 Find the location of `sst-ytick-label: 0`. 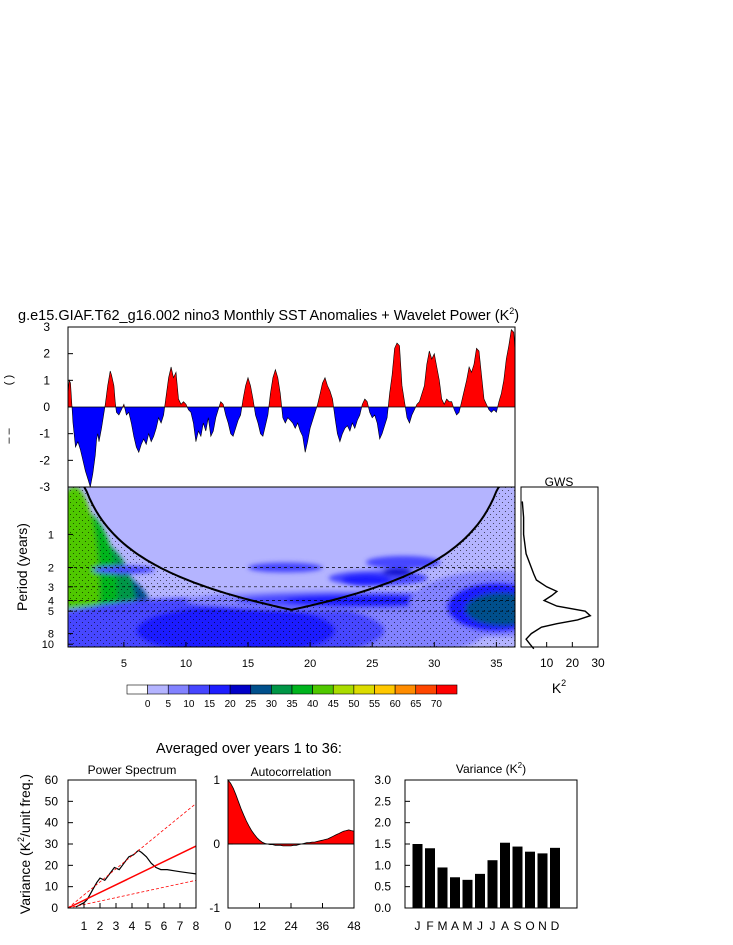

sst-ytick-label: 0 is located at coordinates (46, 407).